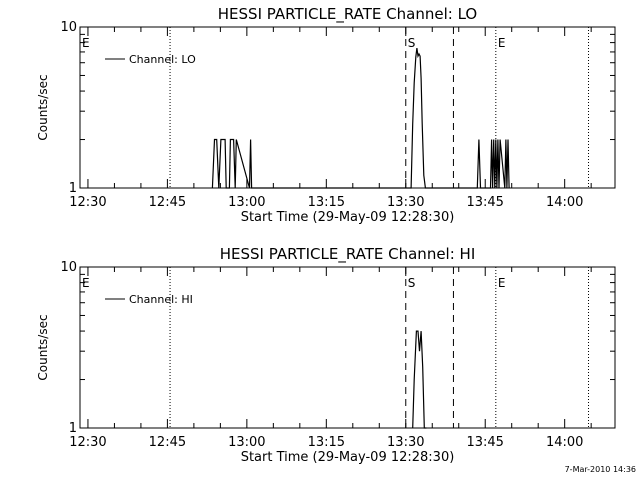 This screenshot has height=480, width=640. Describe the element at coordinates (43, 347) in the screenshot. I see `panel2-y-axis-label: Counts/sec` at that location.